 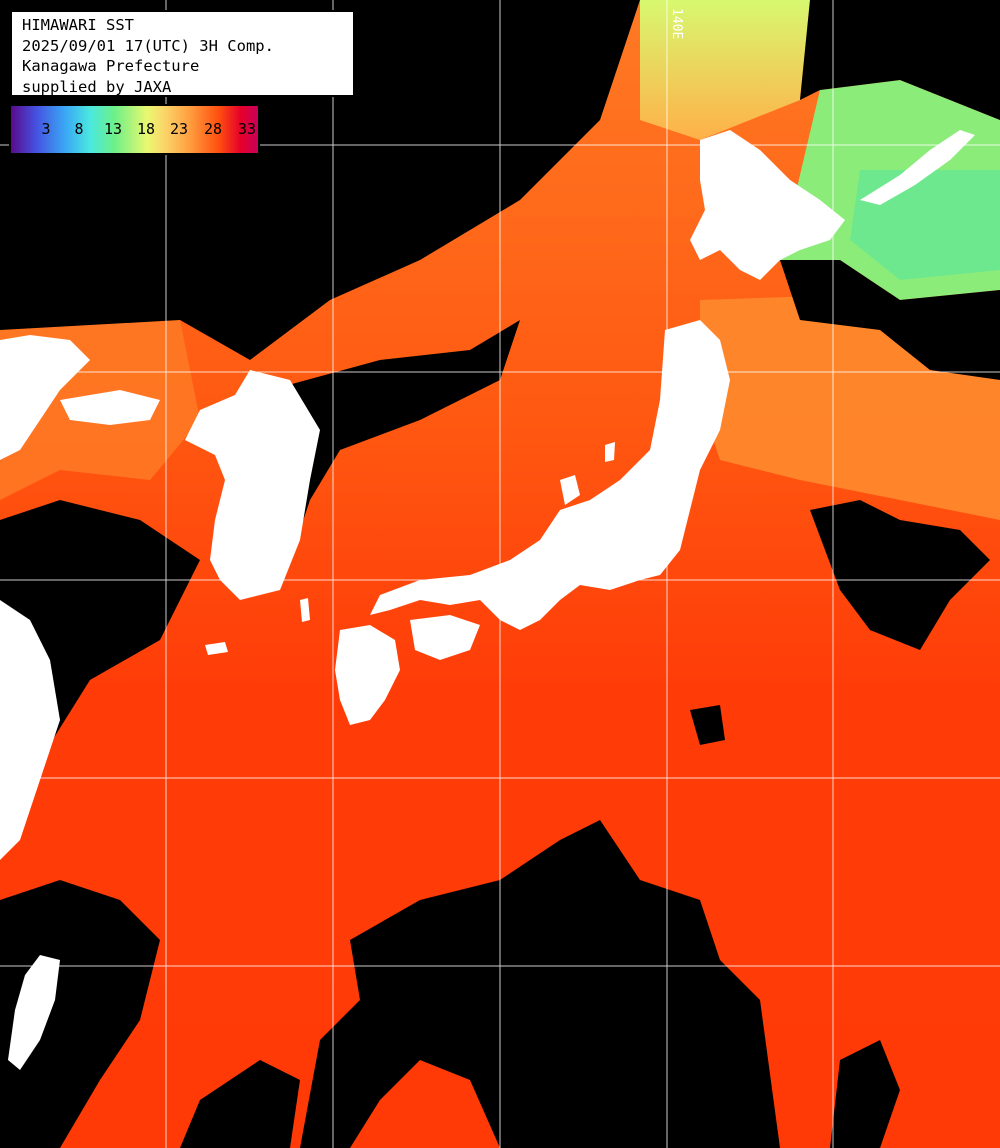 I want to click on shandong-peninsula, so click(x=110, y=407).